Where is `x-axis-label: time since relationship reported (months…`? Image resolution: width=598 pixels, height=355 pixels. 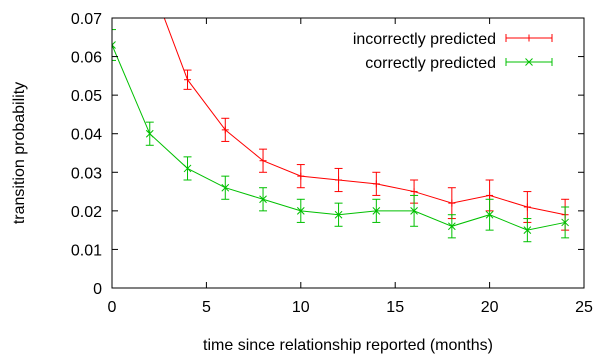
x-axis-label: time since relationship reported (months… is located at coordinates (348, 345).